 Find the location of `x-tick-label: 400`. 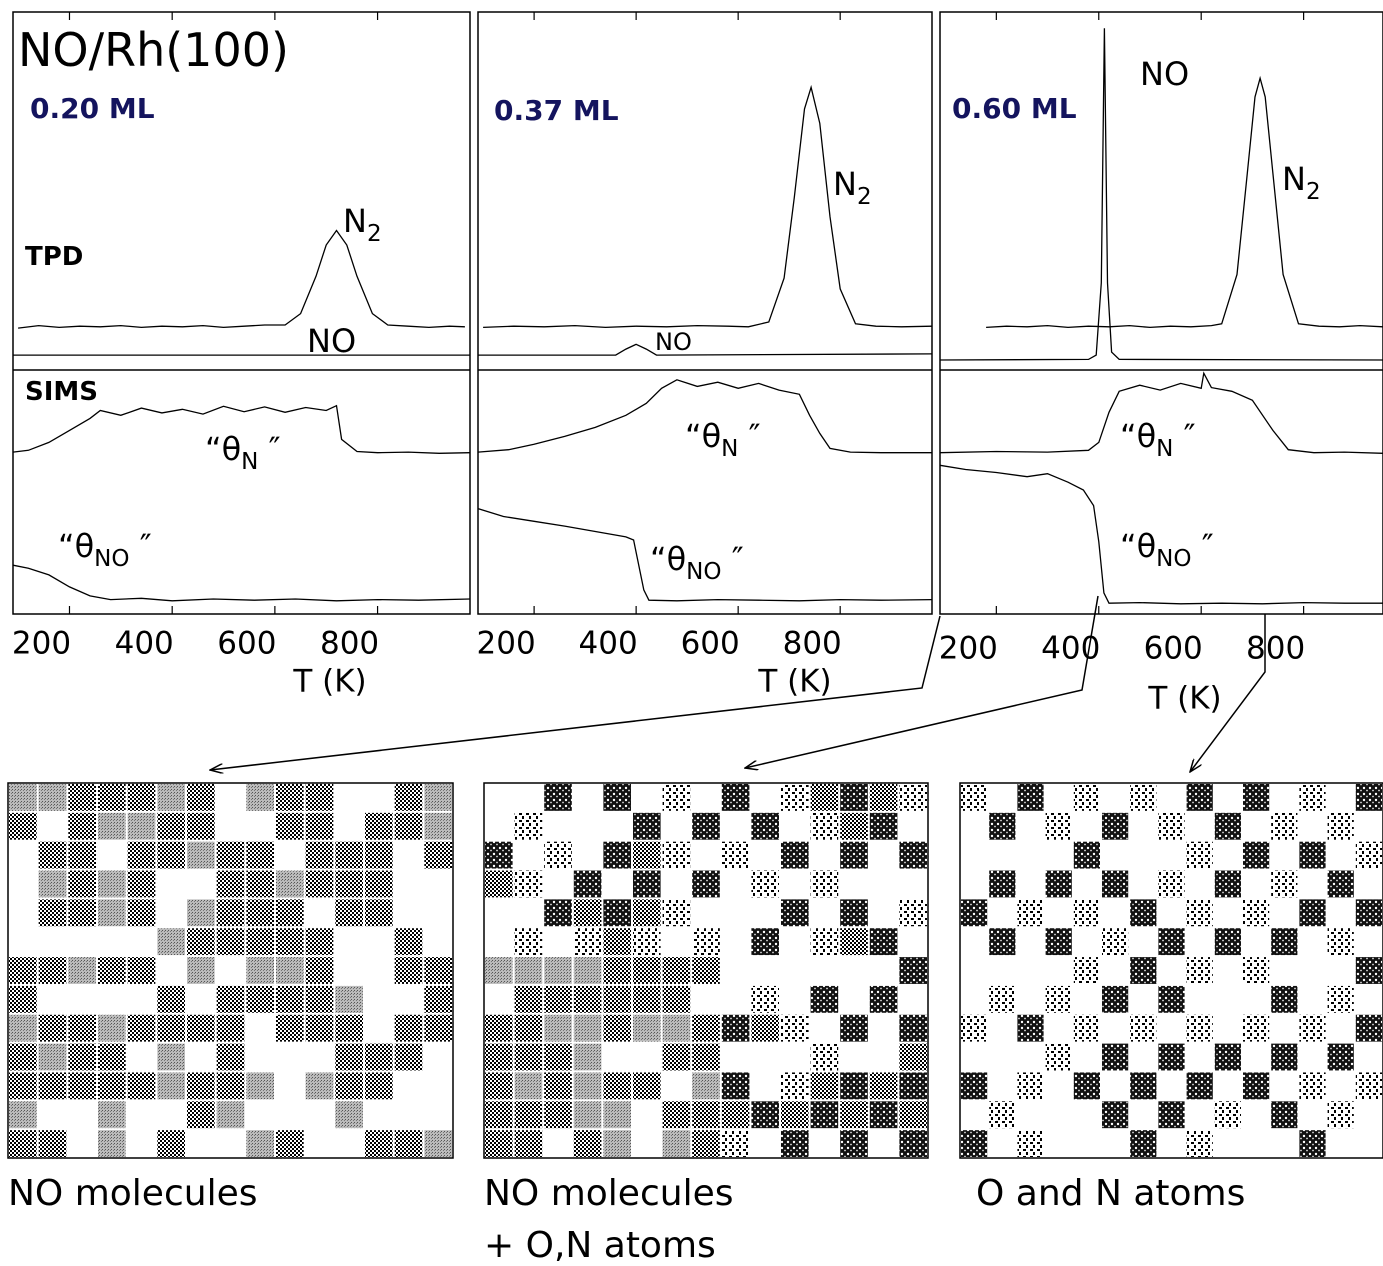

x-tick-label: 400 is located at coordinates (144, 644).